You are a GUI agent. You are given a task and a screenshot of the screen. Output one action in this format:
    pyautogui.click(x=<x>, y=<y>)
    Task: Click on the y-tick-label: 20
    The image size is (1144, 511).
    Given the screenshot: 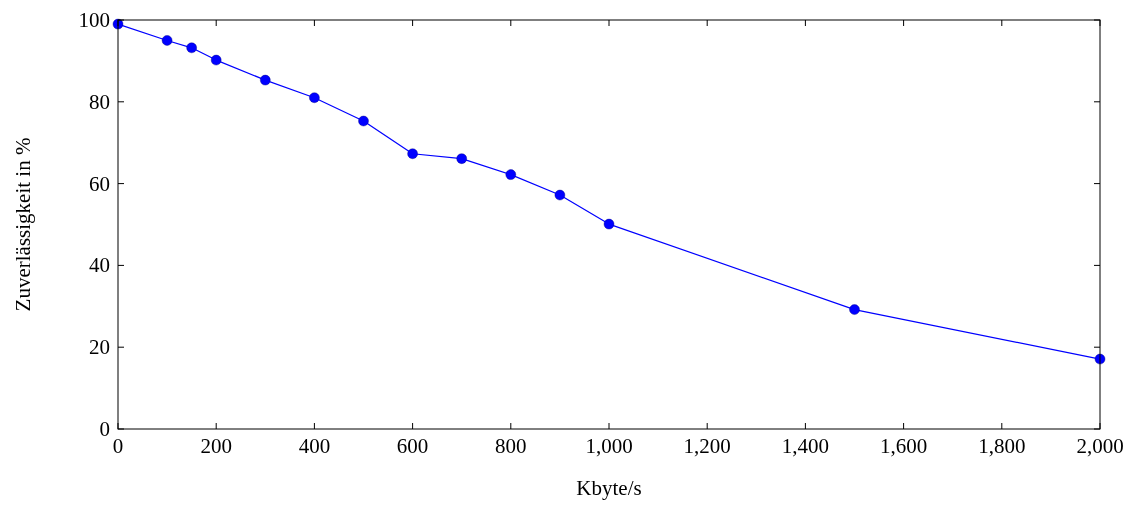 What is the action you would take?
    pyautogui.click(x=99, y=347)
    